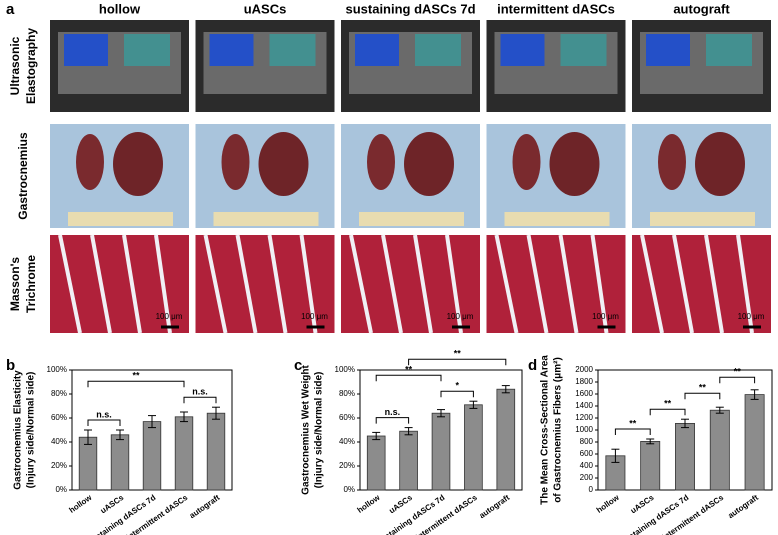  What do you see at coordinates (584, 393) in the screenshot?
I see `y-tick-label: 1600` at bounding box center [584, 393].